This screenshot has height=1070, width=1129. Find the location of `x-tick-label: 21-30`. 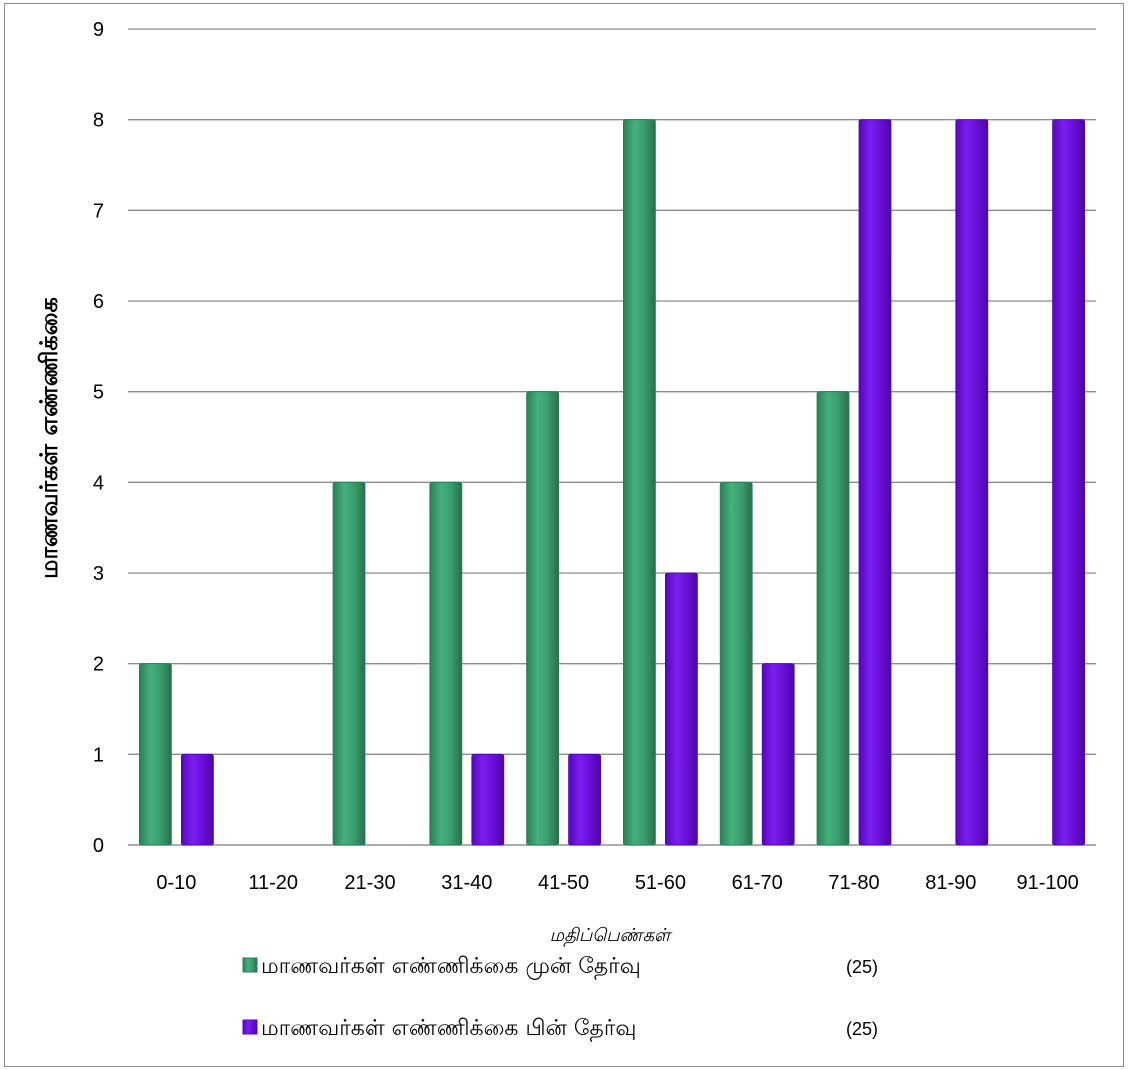

x-tick-label: 21-30 is located at coordinates (369, 883).